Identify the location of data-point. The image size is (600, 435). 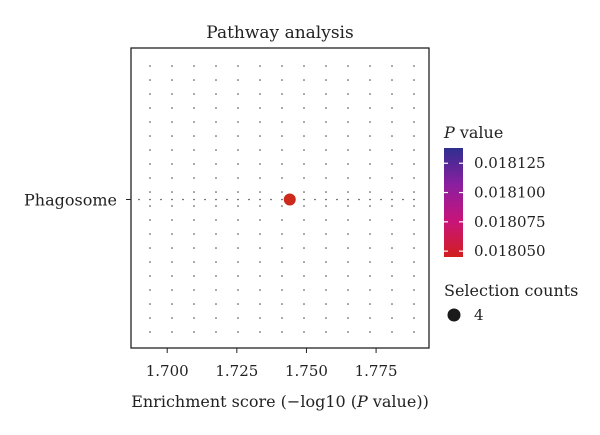
(289, 199).